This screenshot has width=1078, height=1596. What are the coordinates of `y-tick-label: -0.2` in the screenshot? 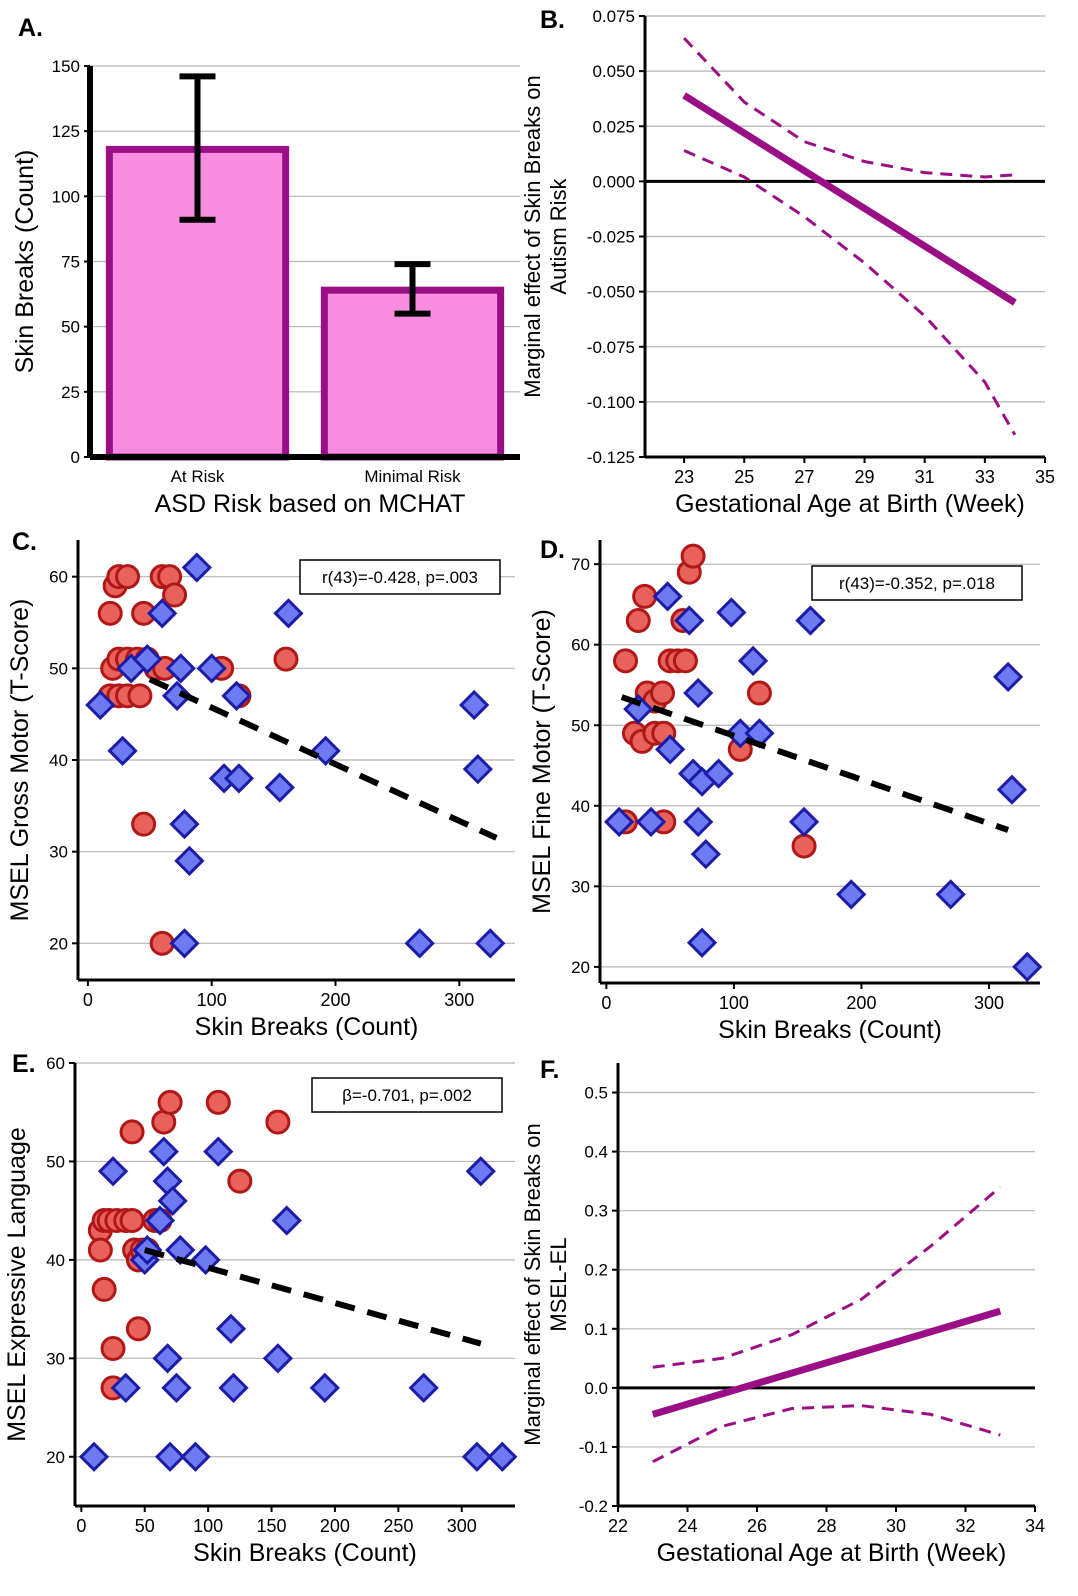 It's located at (593, 1506).